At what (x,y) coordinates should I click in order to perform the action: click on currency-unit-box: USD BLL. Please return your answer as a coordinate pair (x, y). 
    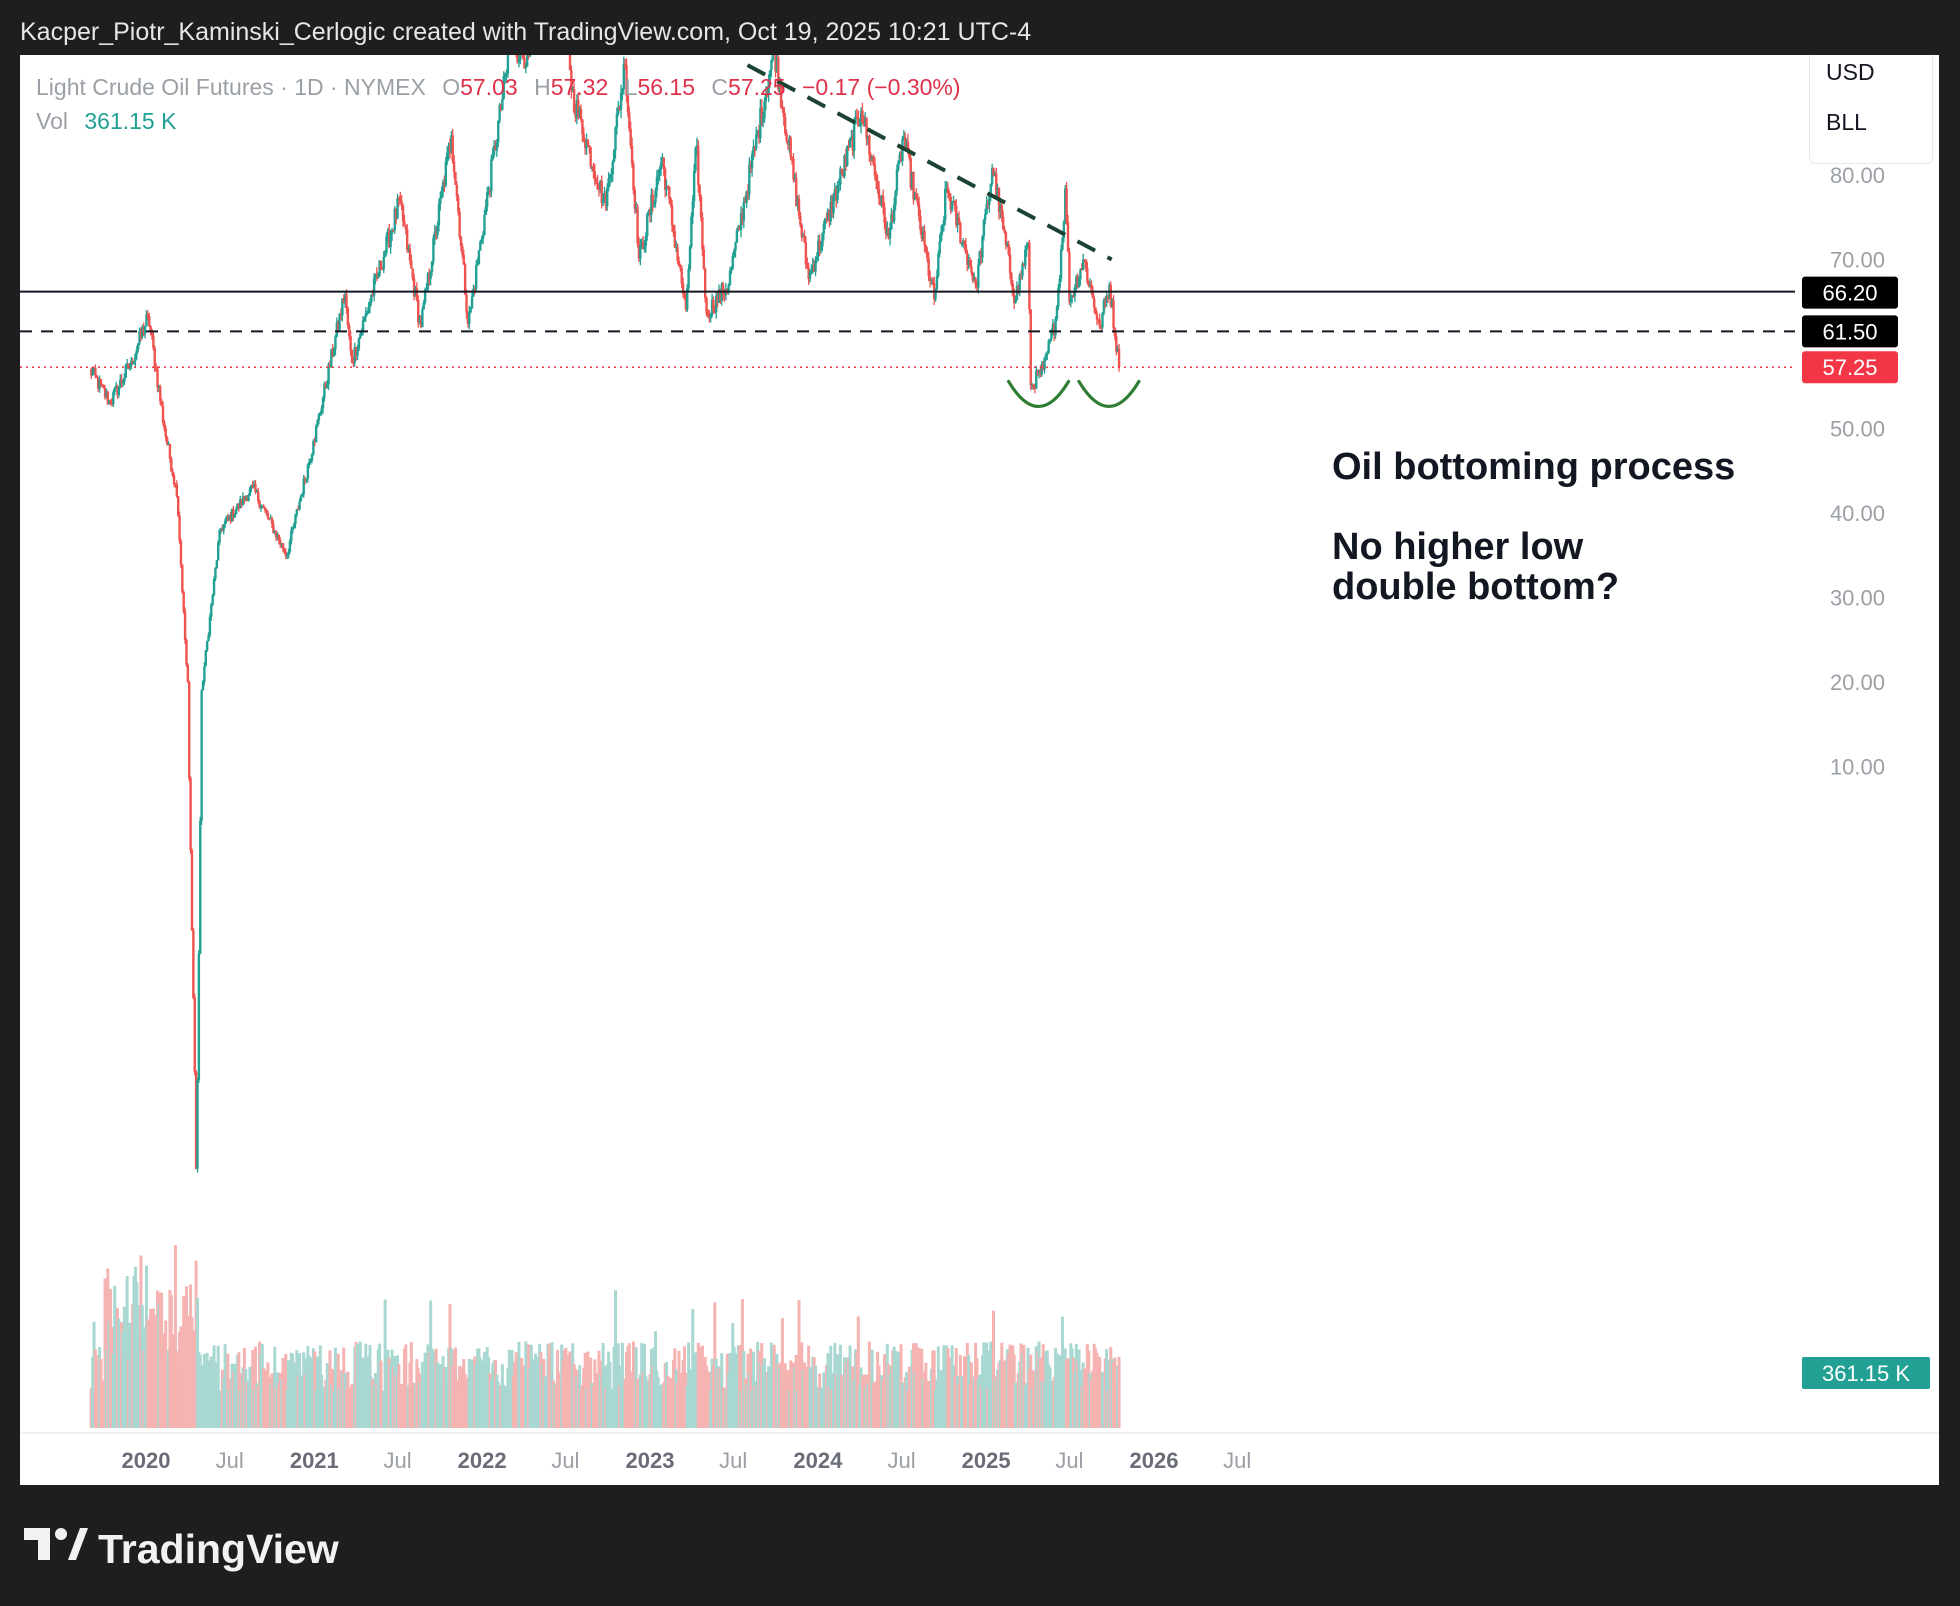
    Looking at the image, I should click on (1871, 109).